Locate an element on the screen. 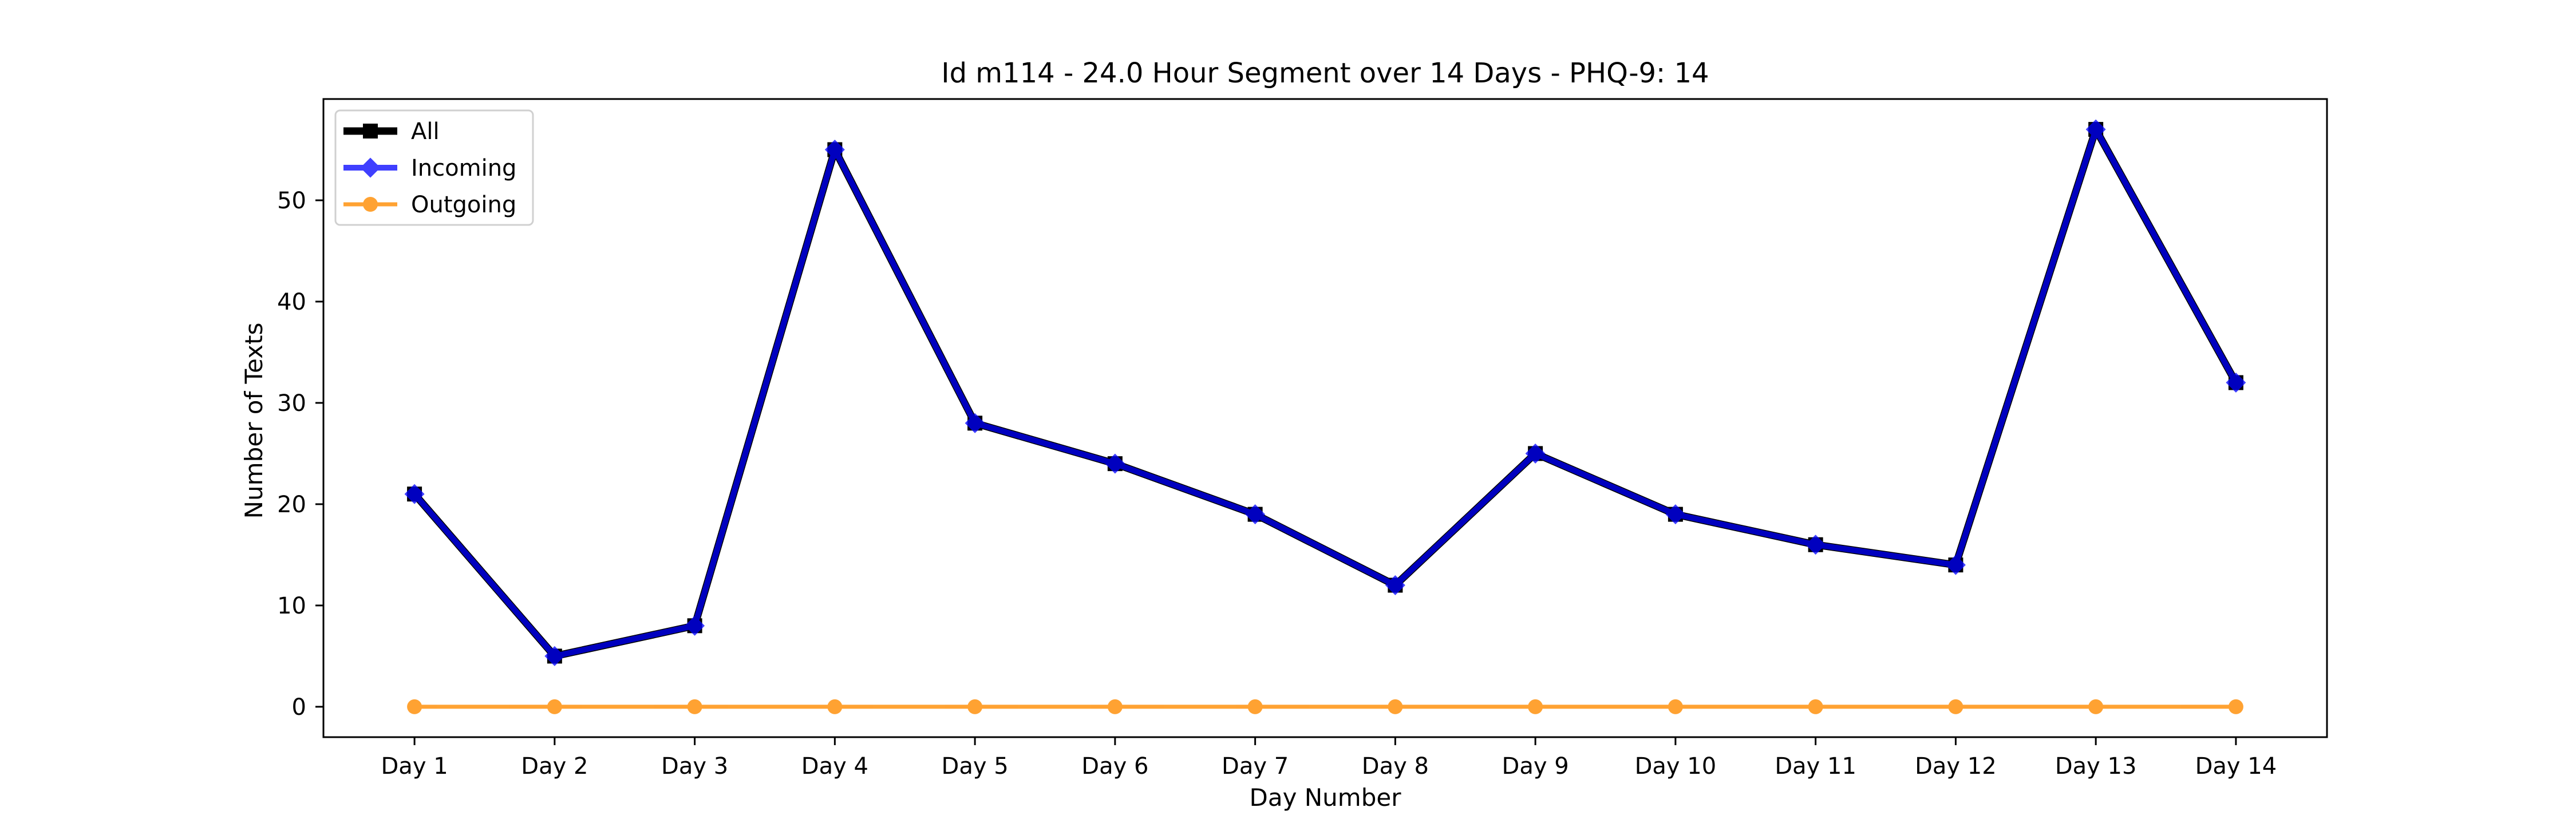 The width and height of the screenshot is (2576, 827). legend-marker-incoming is located at coordinates (370, 167).